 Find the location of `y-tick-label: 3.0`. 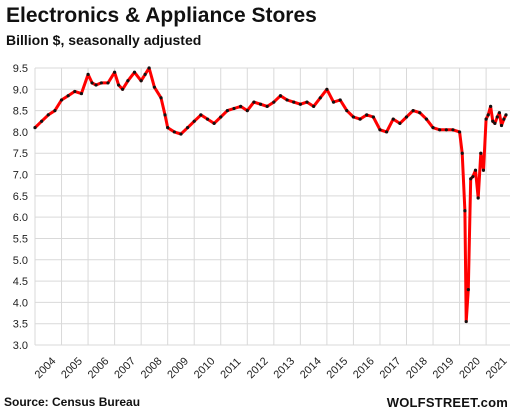

y-tick-label: 3.0 is located at coordinates (20, 346).